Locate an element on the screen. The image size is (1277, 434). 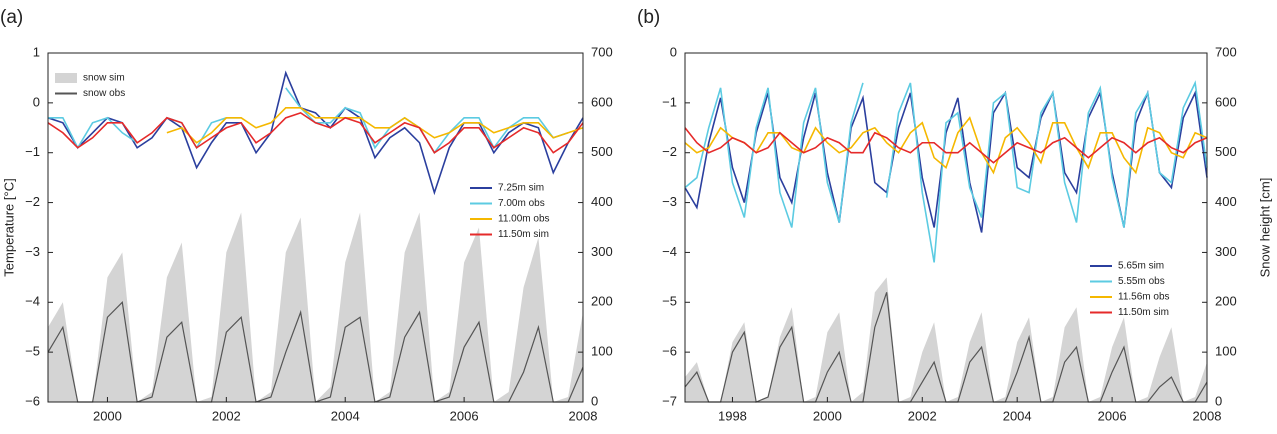
panel-label: (a) is located at coordinates (11, 17).